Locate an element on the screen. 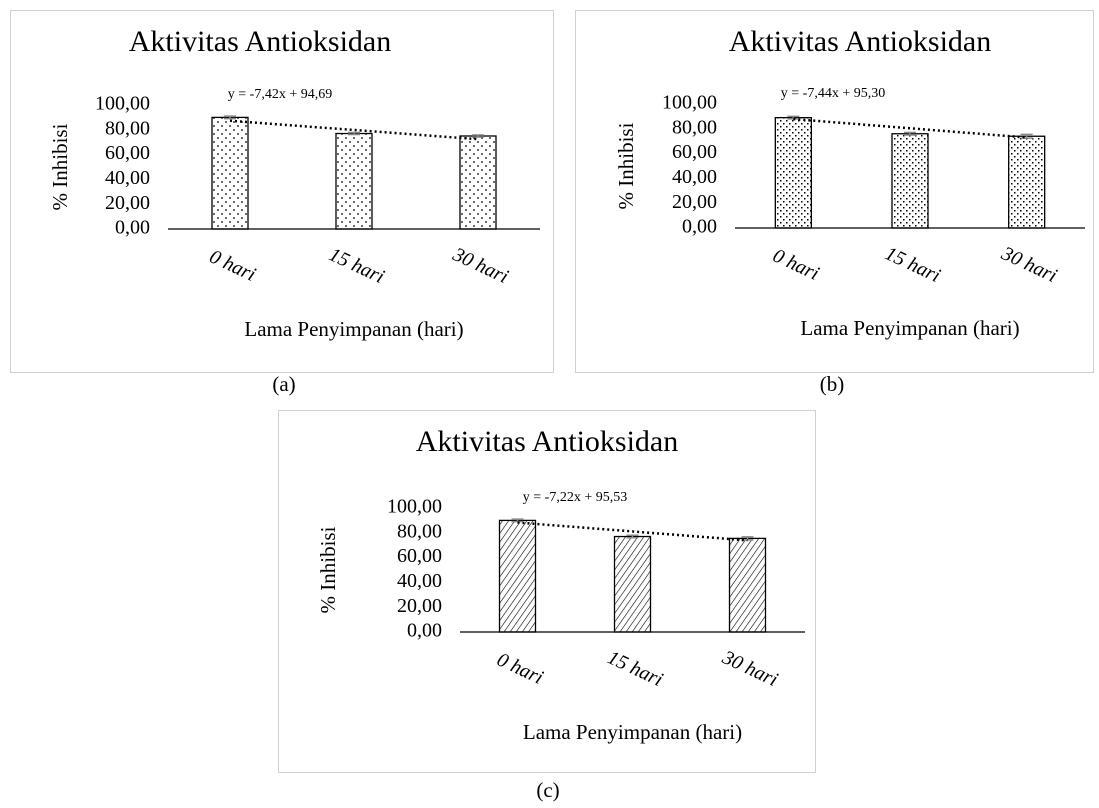 This screenshot has height=808, width=1099. trendline-equation: y = -7,44x + 95,30 is located at coordinates (833, 93).